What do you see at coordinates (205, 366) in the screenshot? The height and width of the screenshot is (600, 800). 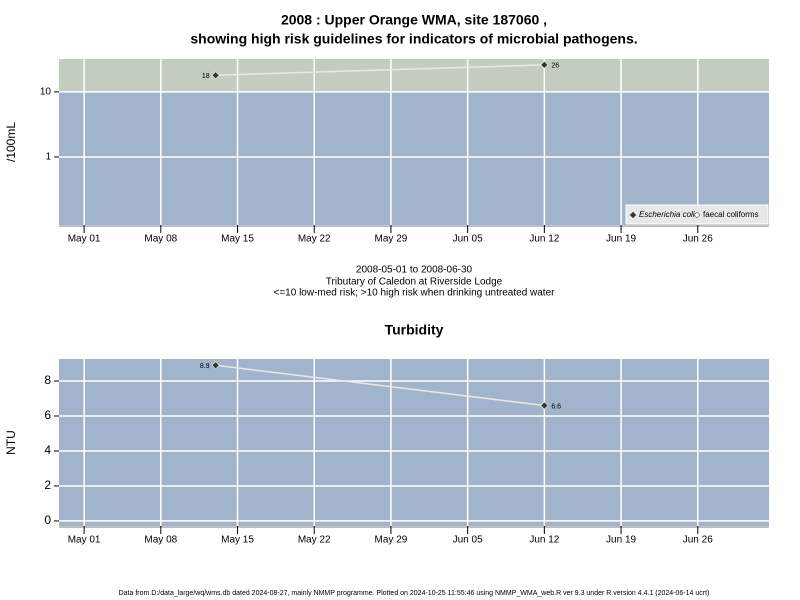 I see `data-label: 8.9` at bounding box center [205, 366].